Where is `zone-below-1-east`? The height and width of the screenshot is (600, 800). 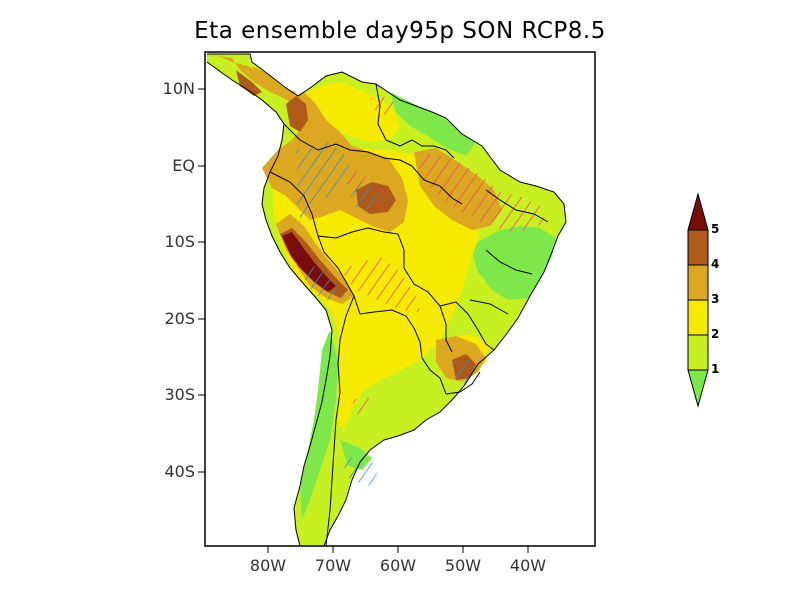
zone-below-1-east is located at coordinates (513, 263).